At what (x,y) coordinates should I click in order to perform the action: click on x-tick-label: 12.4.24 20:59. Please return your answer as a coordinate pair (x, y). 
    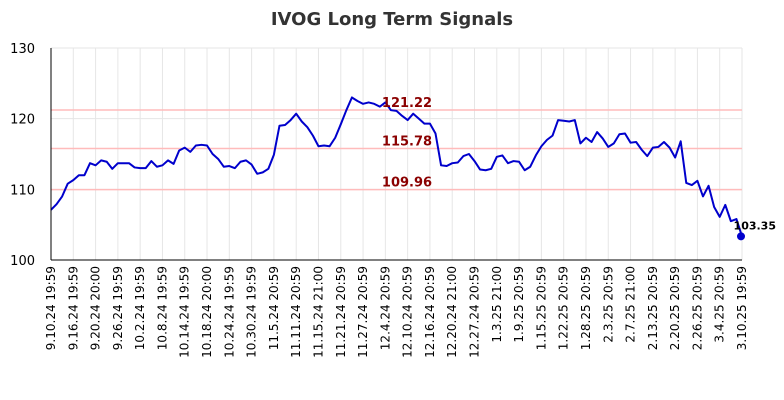
    Looking at the image, I should click on (385, 308).